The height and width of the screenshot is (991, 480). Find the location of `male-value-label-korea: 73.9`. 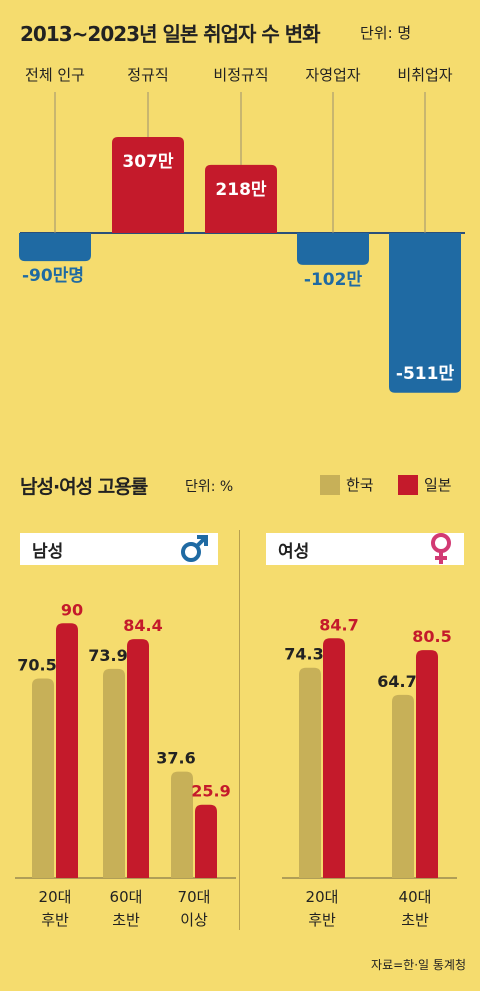

male-value-label-korea: 73.9 is located at coordinates (107, 655).